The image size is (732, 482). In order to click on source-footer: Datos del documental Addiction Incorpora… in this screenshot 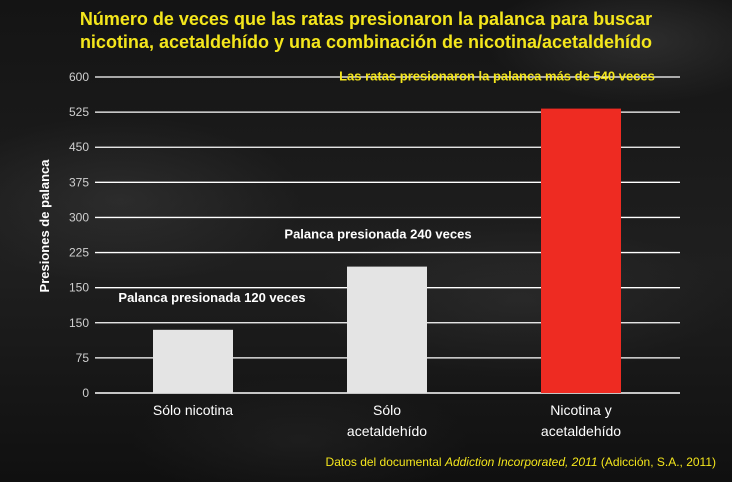, I will do `click(521, 462)`.